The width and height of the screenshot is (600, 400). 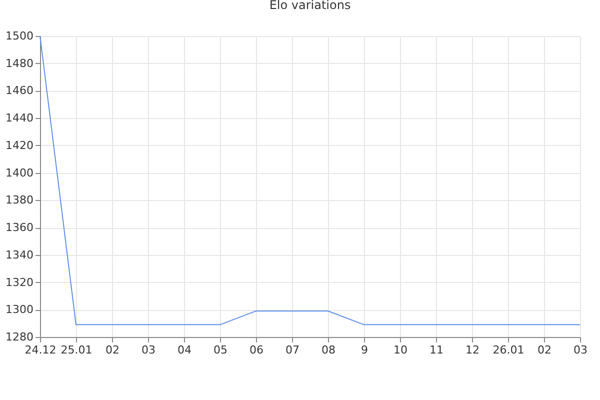 I want to click on x-tick-label: 04, so click(x=185, y=350).